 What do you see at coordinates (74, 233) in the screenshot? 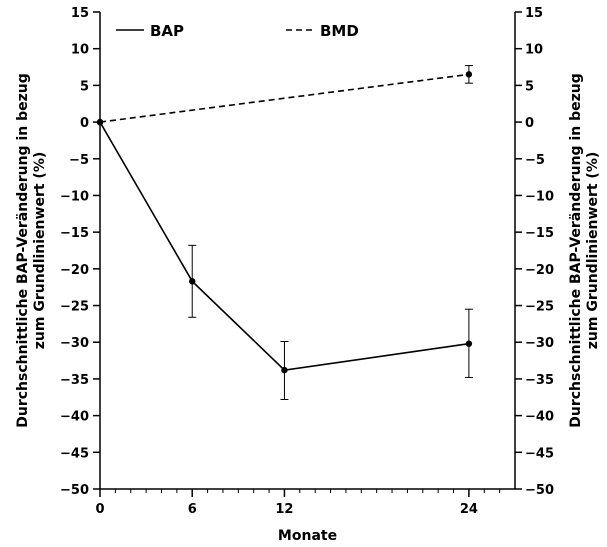
I see `y-left-tick-label: −15` at bounding box center [74, 233].